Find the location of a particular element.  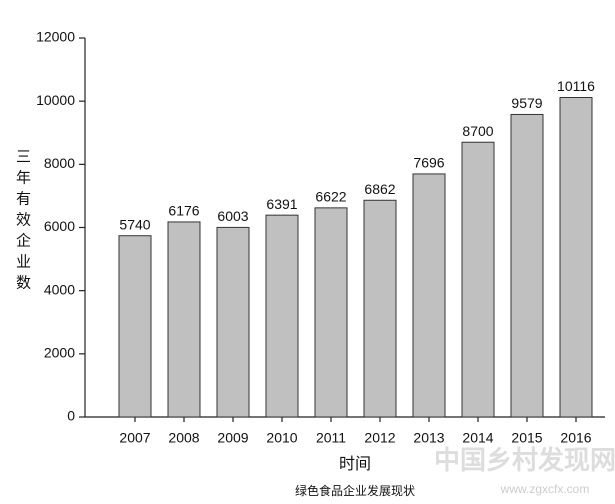

x-tick-label: 2007 is located at coordinates (134, 438).